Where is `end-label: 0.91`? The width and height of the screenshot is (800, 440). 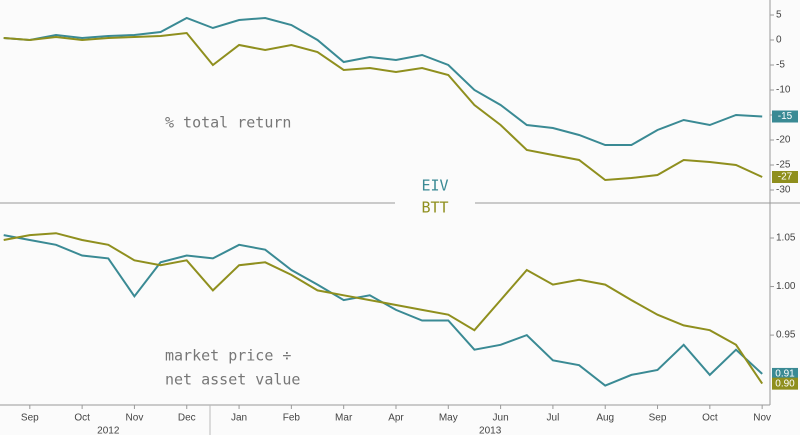 end-label: 0.91 is located at coordinates (785, 374).